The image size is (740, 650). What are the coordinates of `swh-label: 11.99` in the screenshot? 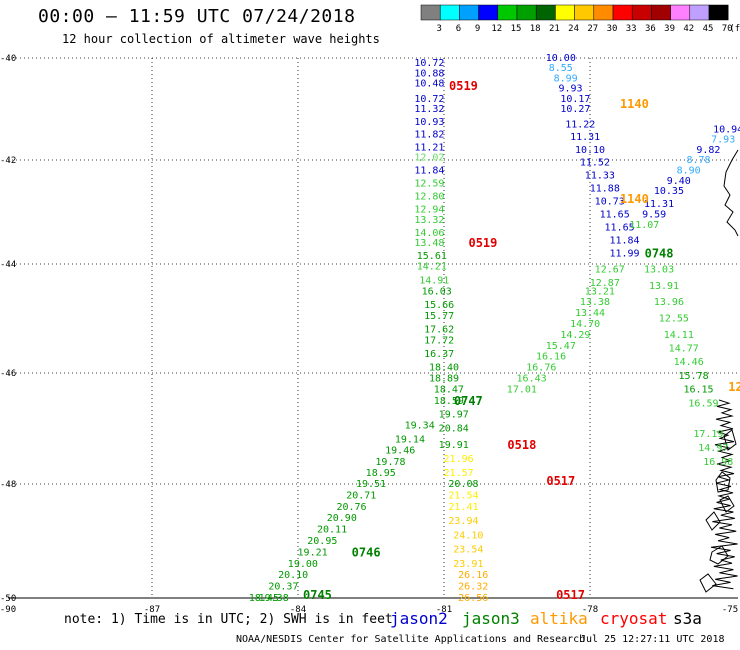 It's located at (624, 254).